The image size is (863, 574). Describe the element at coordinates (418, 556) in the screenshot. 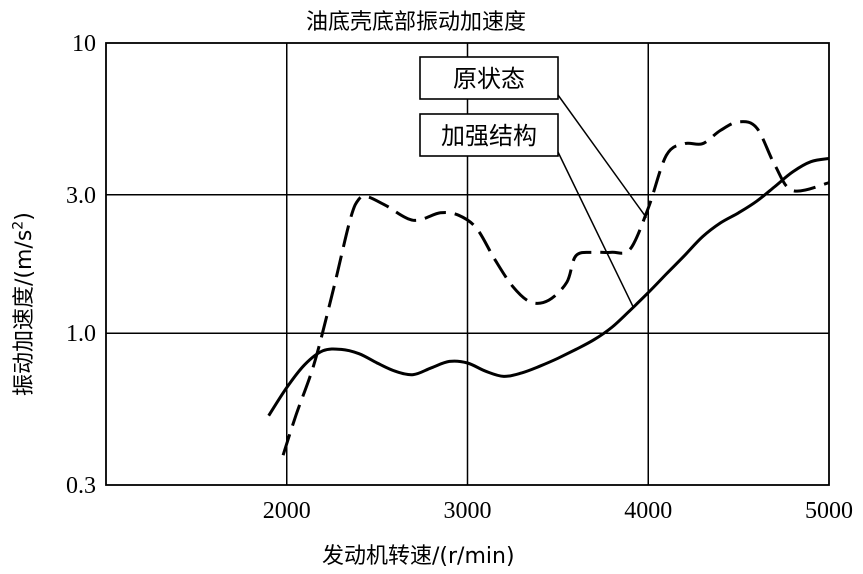

I see `x-axis-label: 发动机转速/(r/min)` at that location.